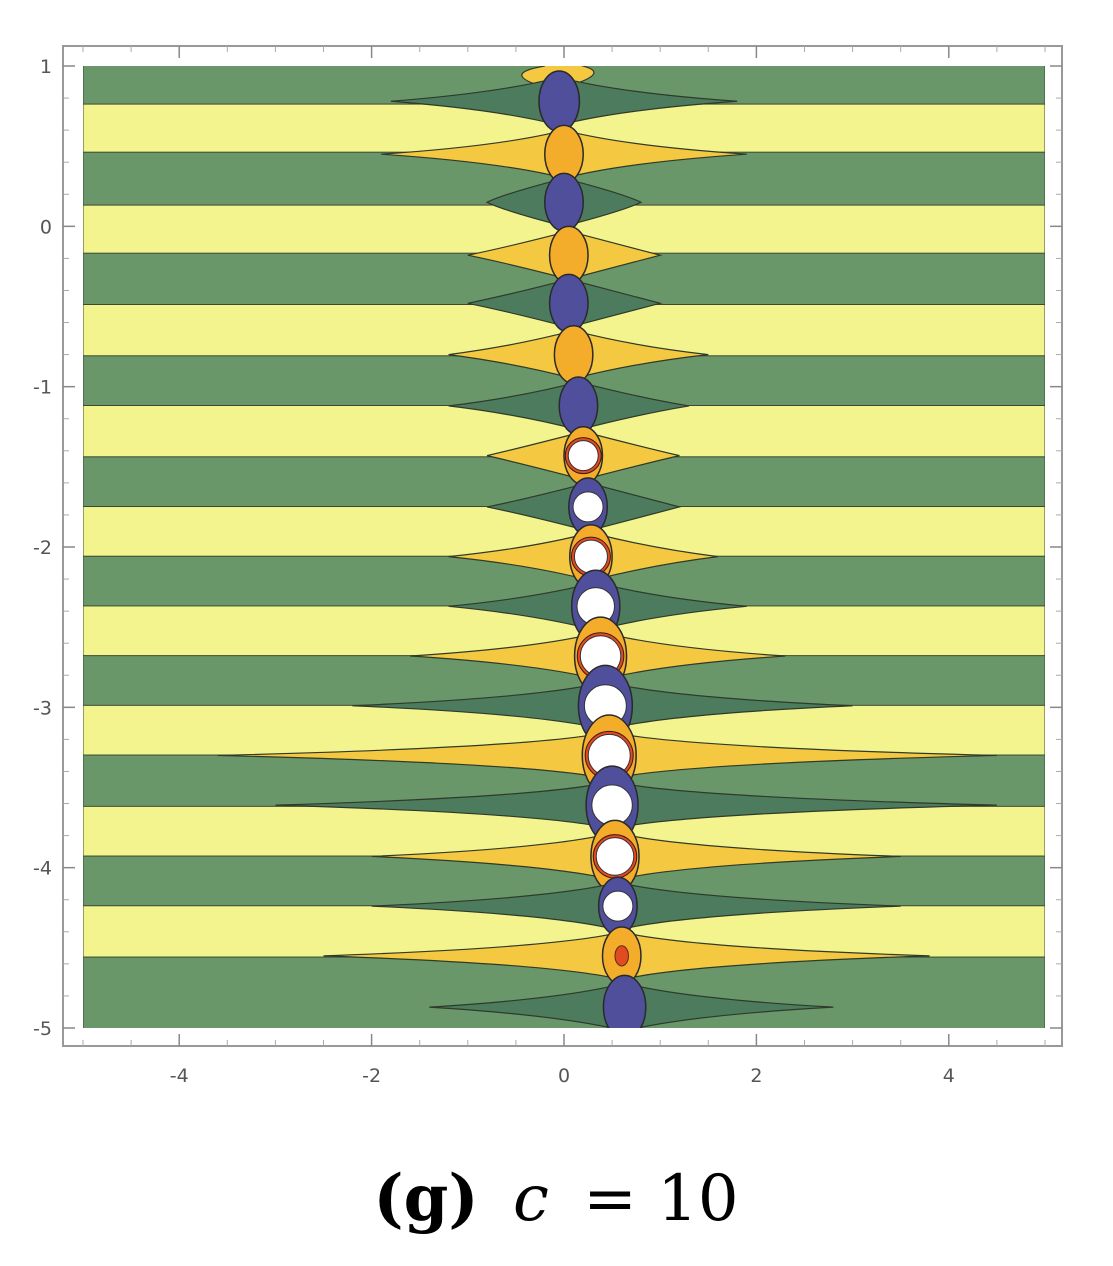 The width and height of the screenshot is (1113, 1266). Describe the element at coordinates (46, 67) in the screenshot. I see `y-tick-label-0: 1` at that location.